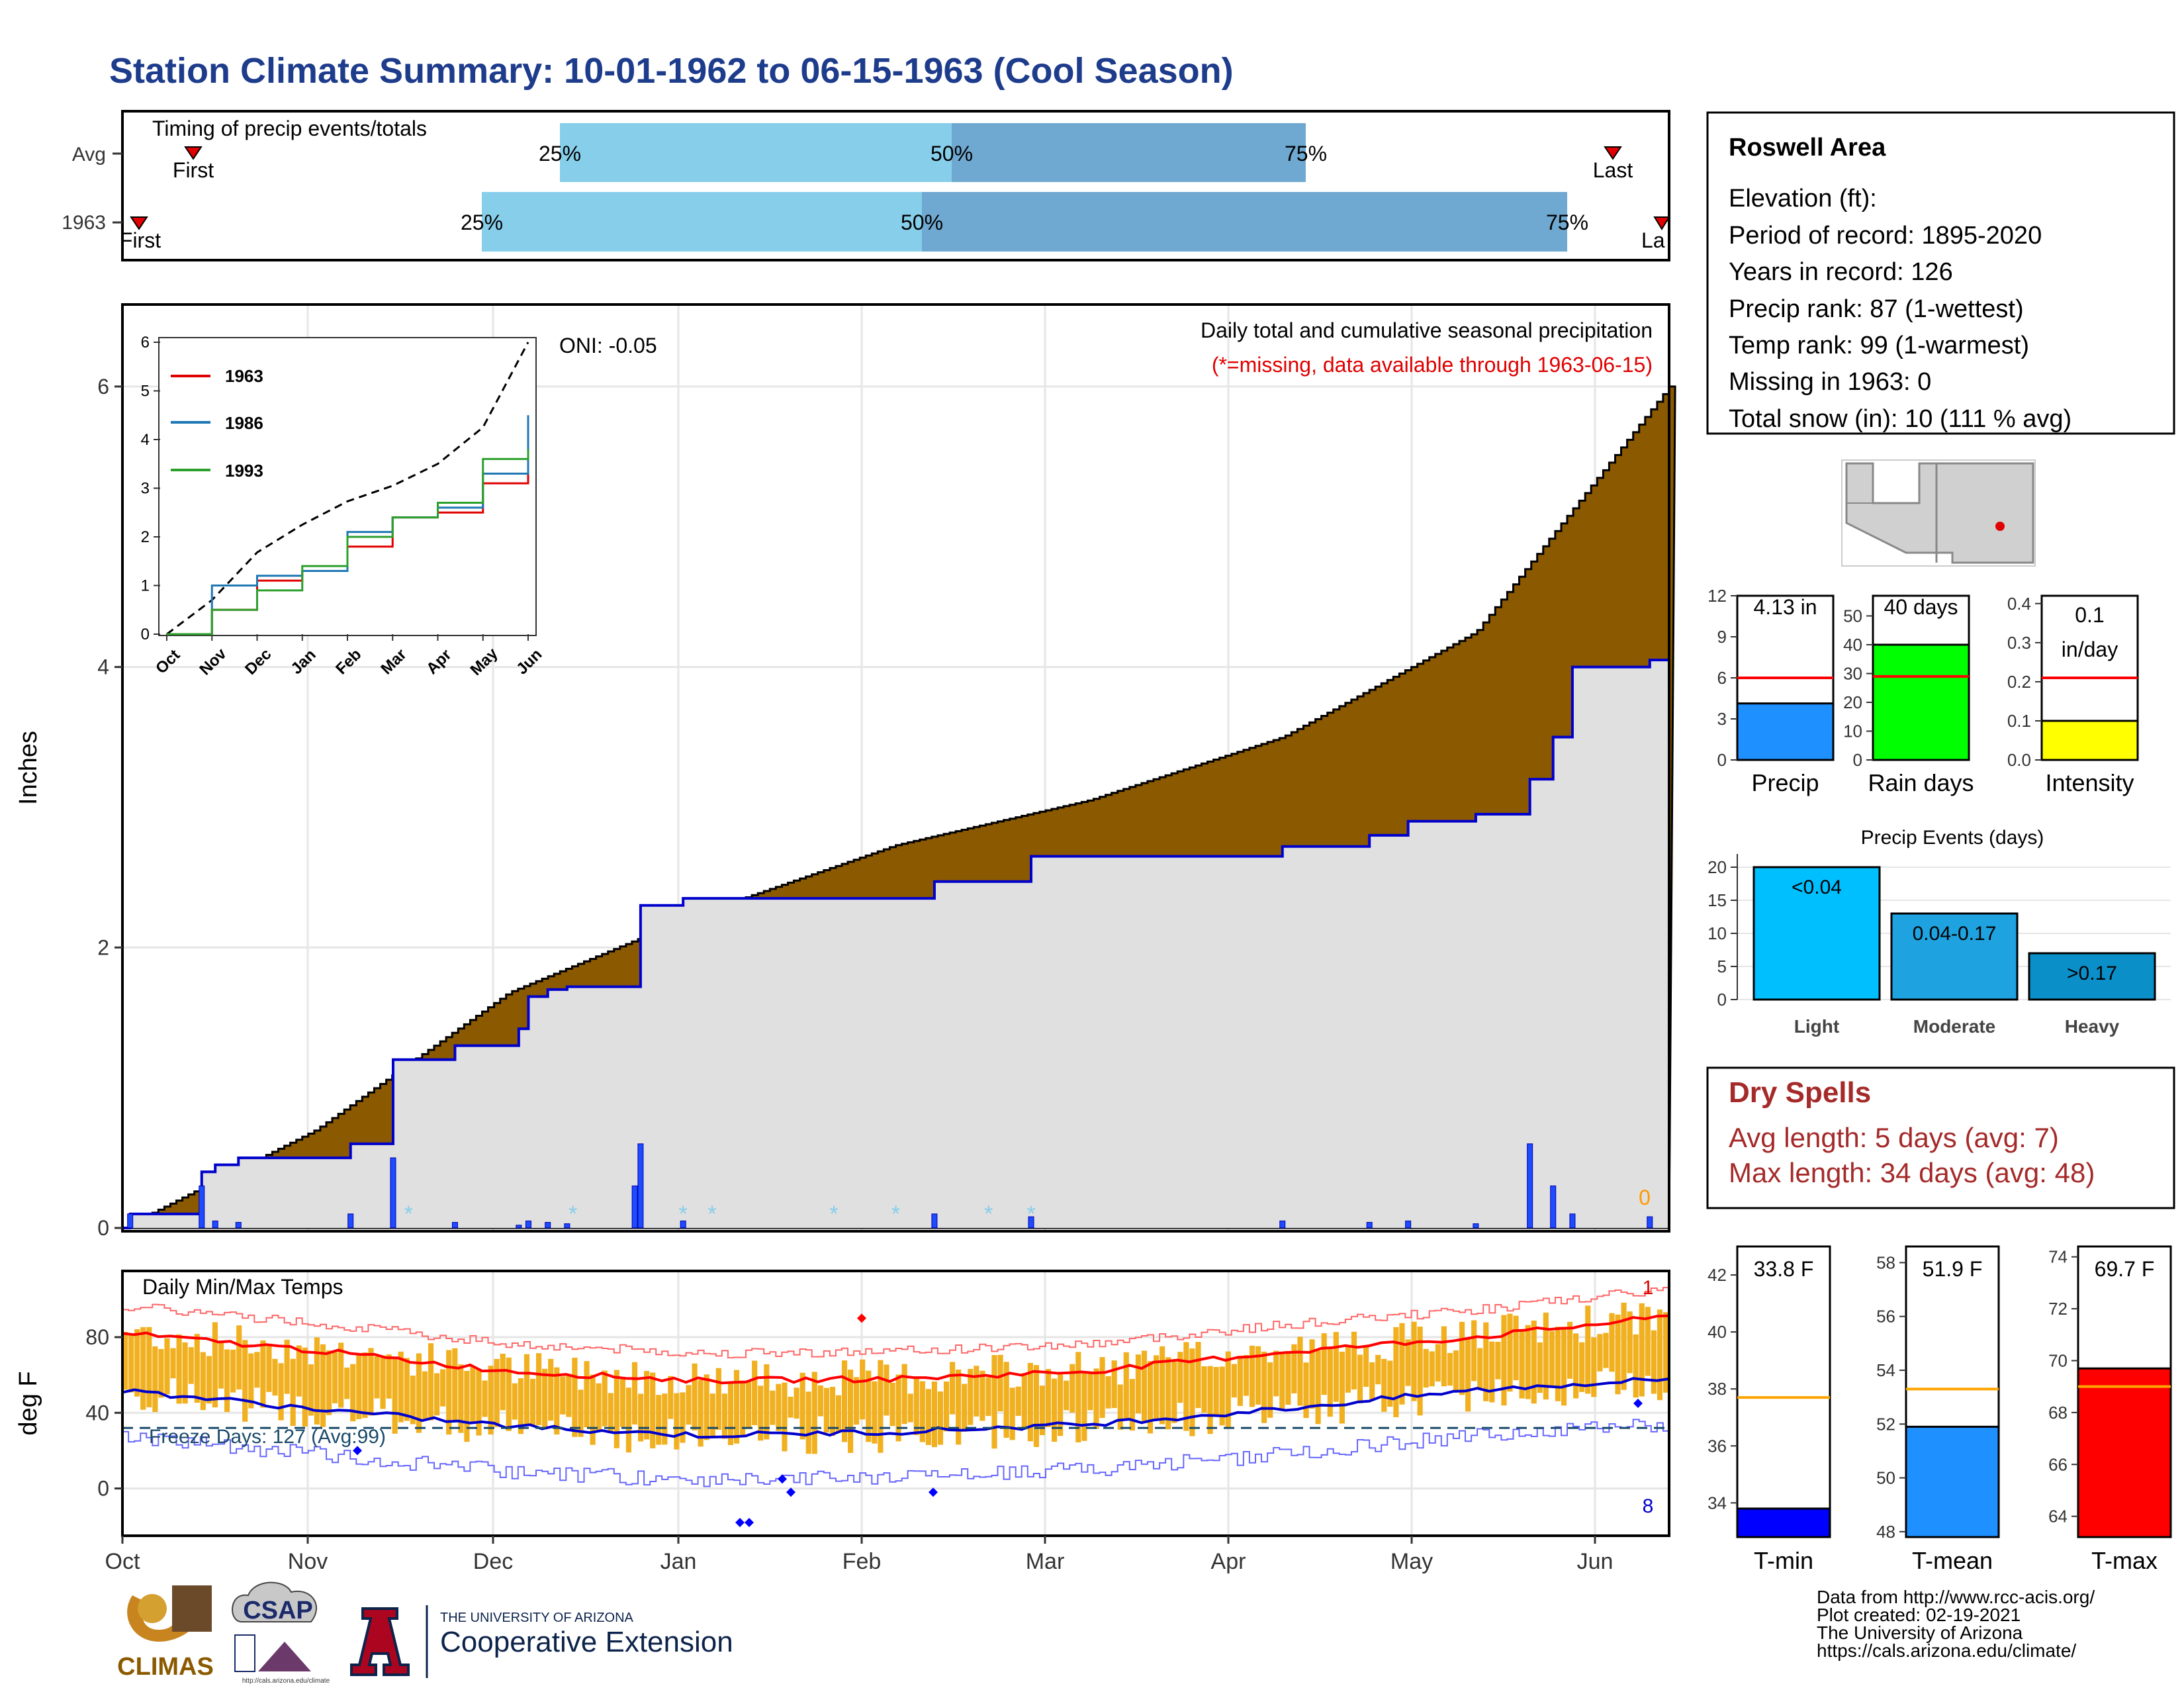  What do you see at coordinates (281, 1633) in the screenshot?
I see `csap-logo: CSAP http://cals.arizona.edu/climate` at bounding box center [281, 1633].